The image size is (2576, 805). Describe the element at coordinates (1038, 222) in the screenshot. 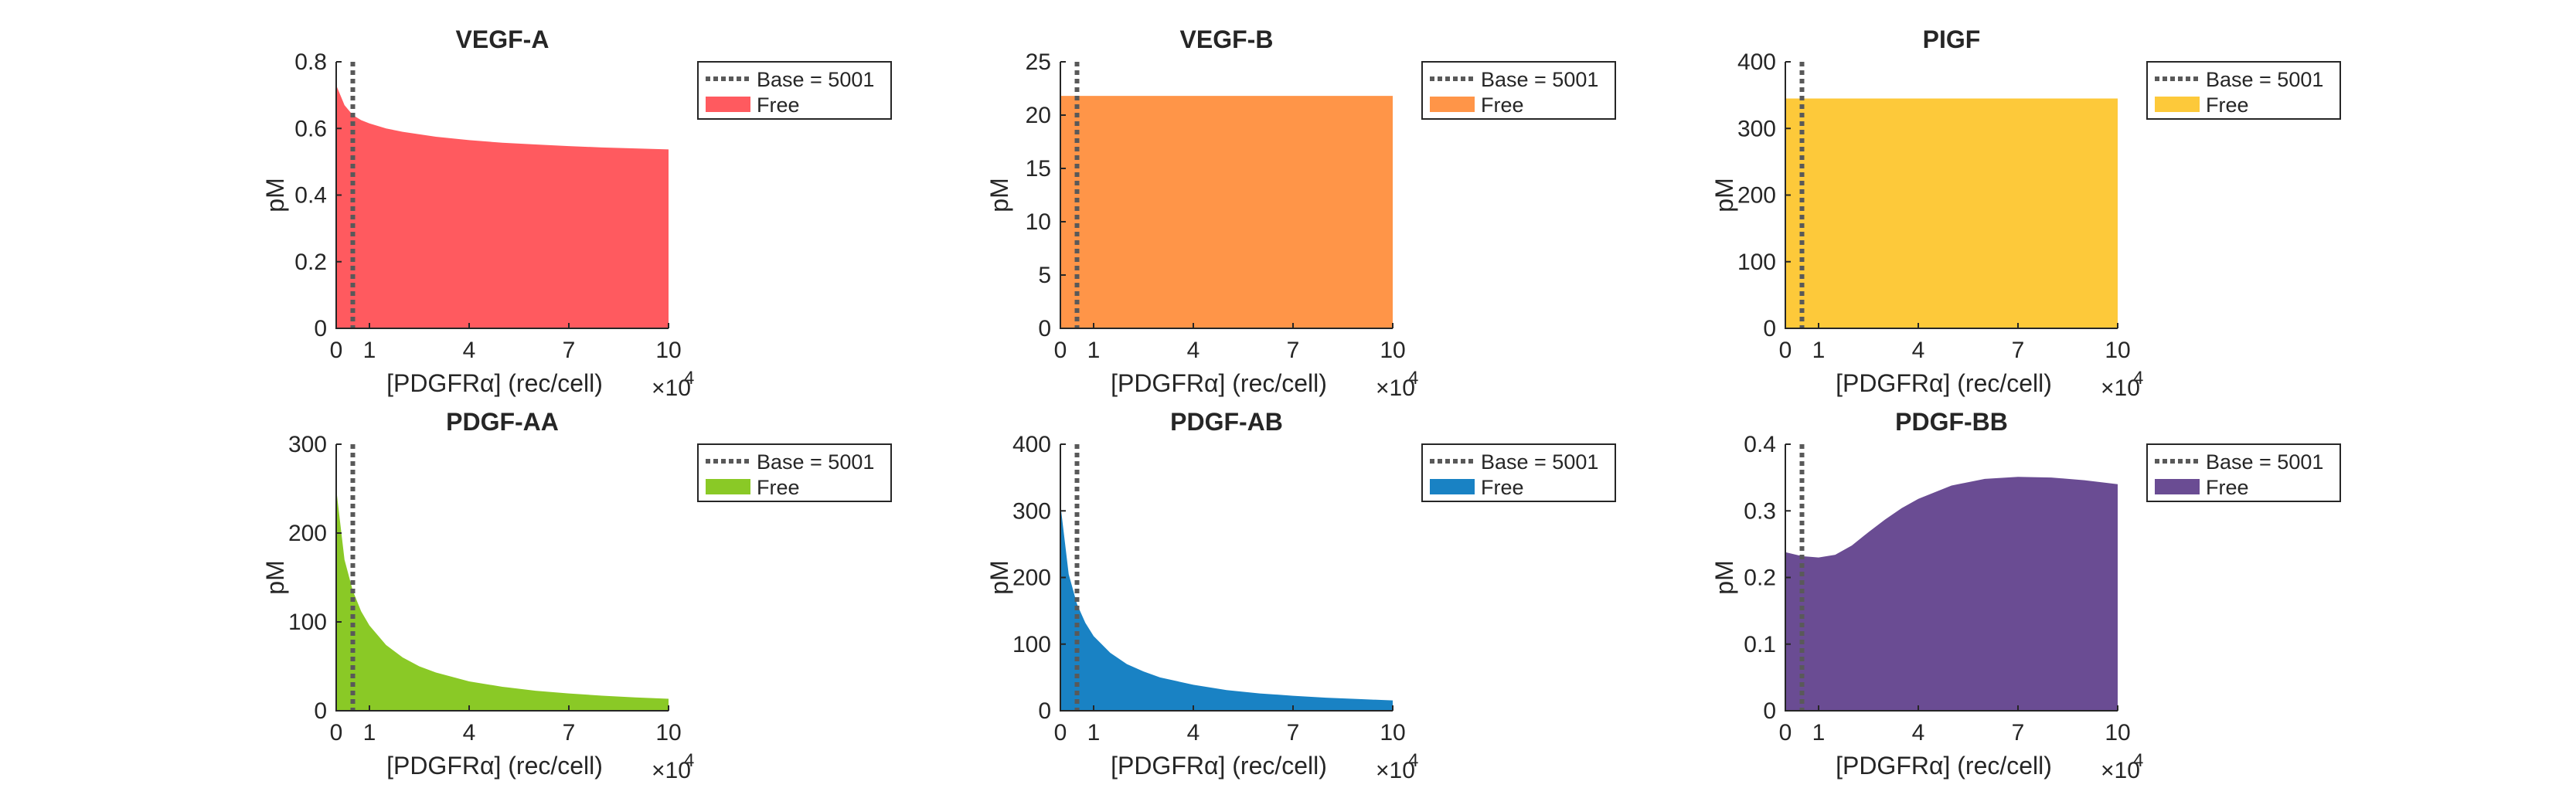

I see `y-tick-label: 10` at that location.